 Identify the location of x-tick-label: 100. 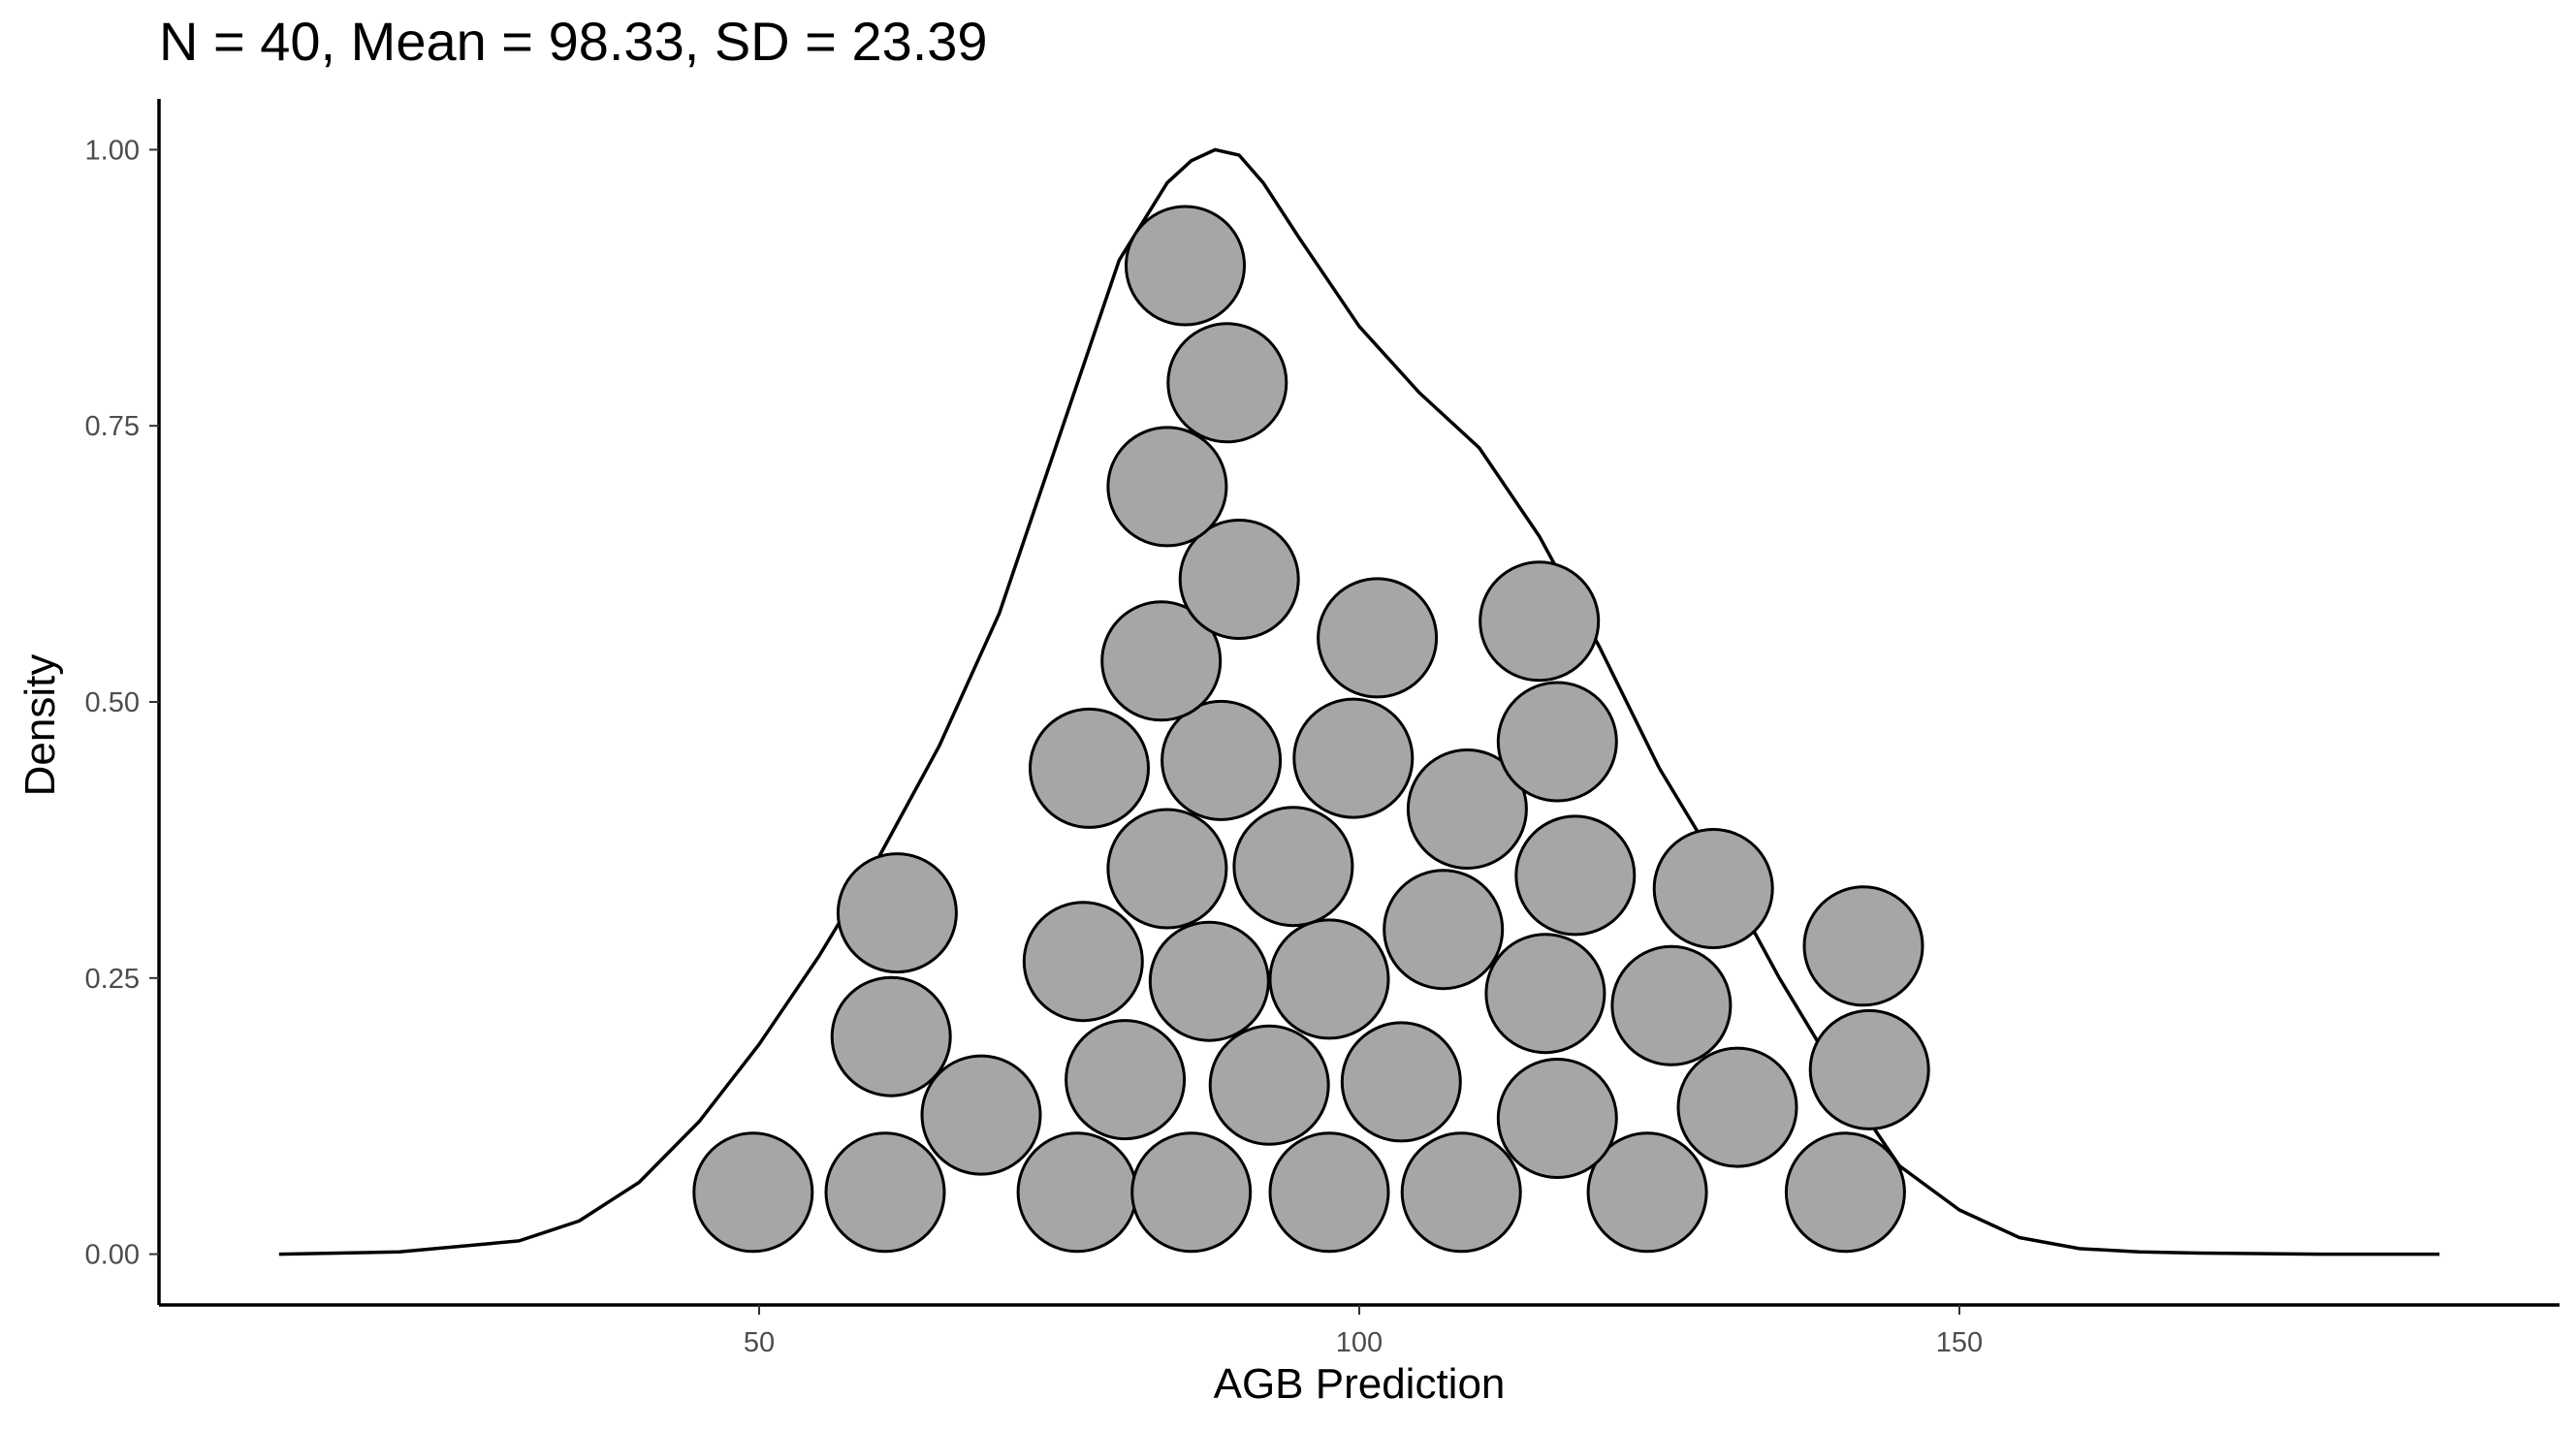
(1359, 1342).